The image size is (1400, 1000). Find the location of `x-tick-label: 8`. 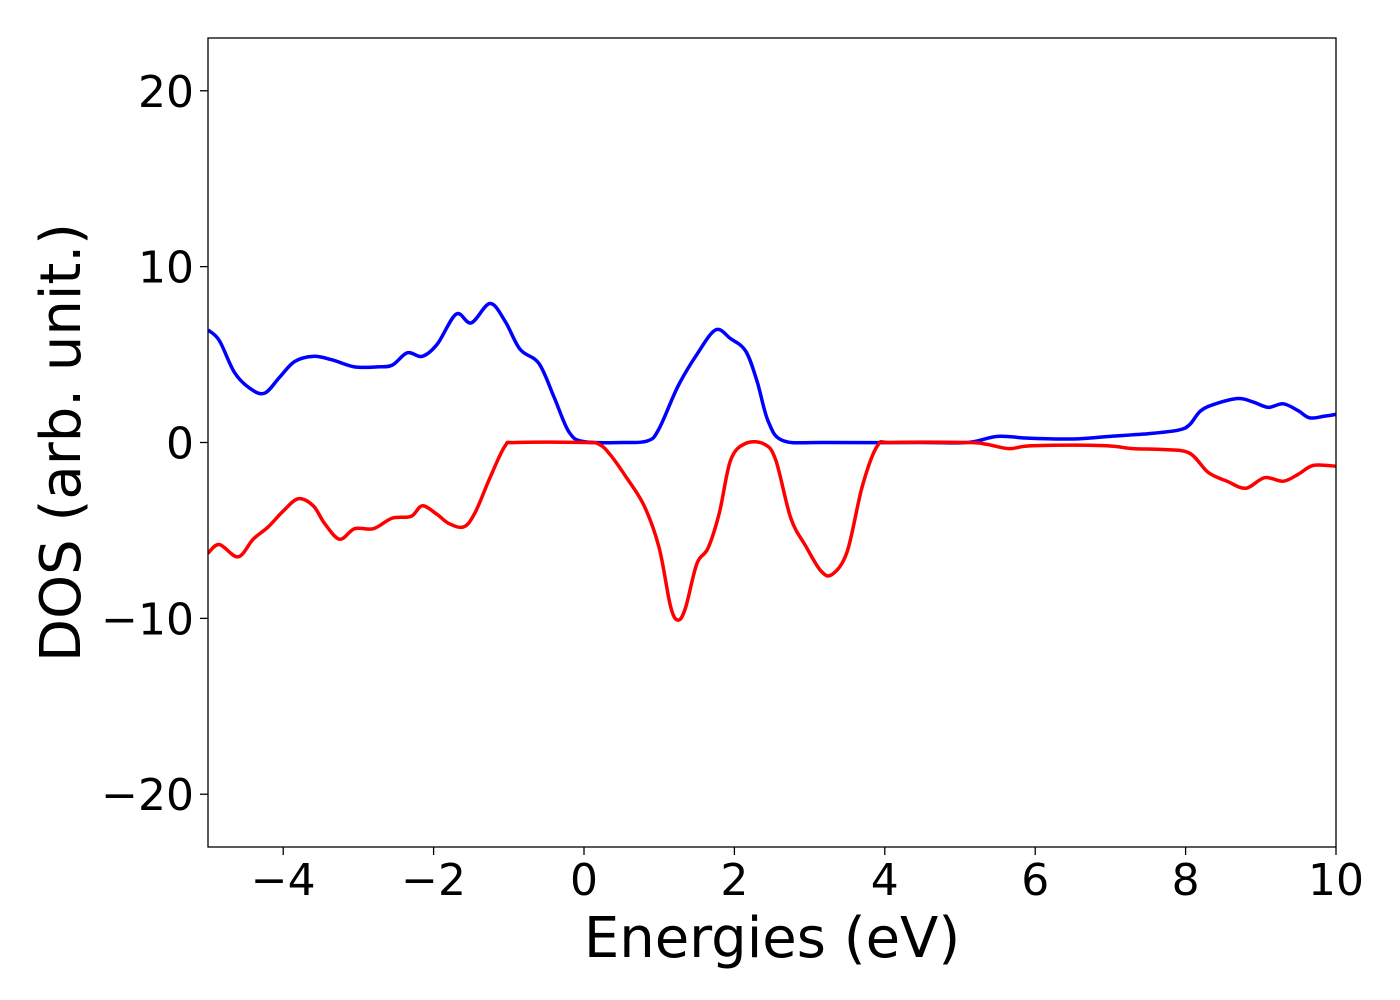

x-tick-label: 8 is located at coordinates (1186, 880).